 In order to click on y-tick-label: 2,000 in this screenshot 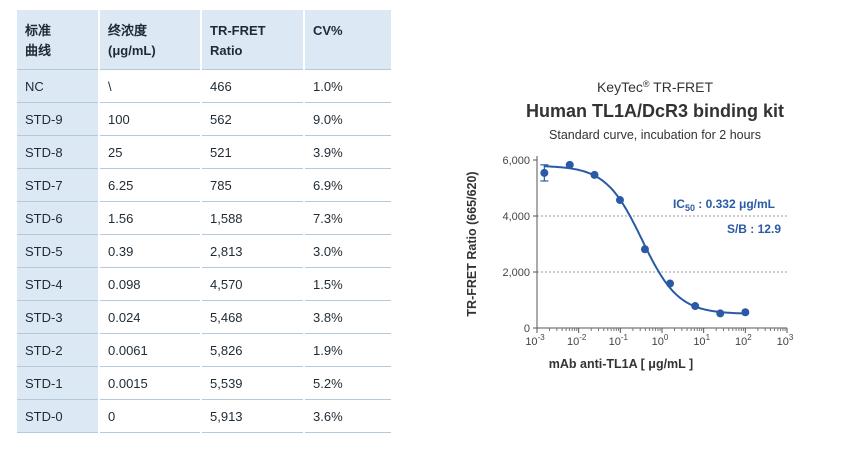, I will do `click(516, 273)`.